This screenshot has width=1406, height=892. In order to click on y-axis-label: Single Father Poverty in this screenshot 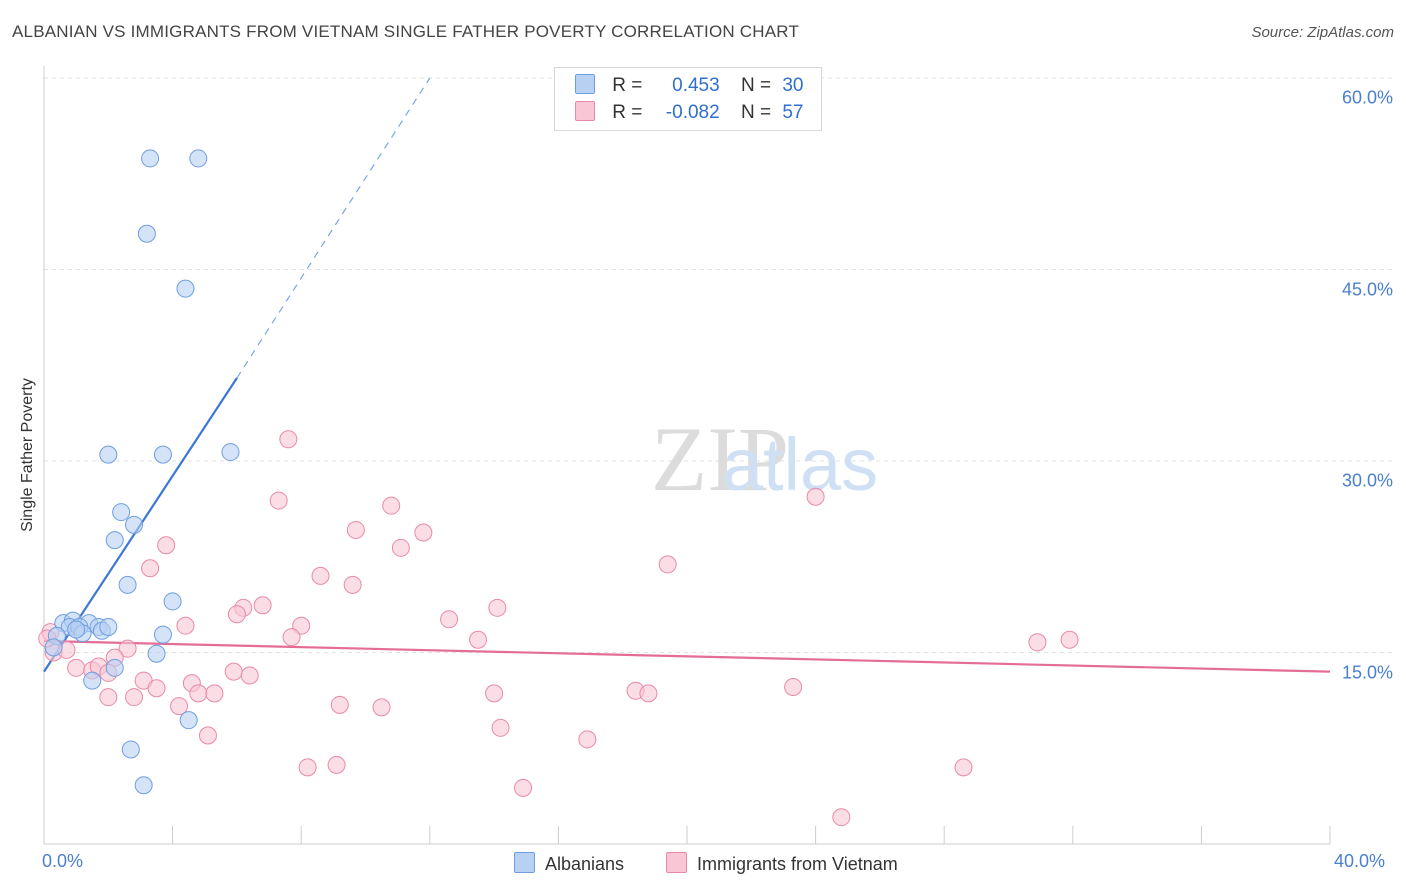, I will do `click(27, 455)`.